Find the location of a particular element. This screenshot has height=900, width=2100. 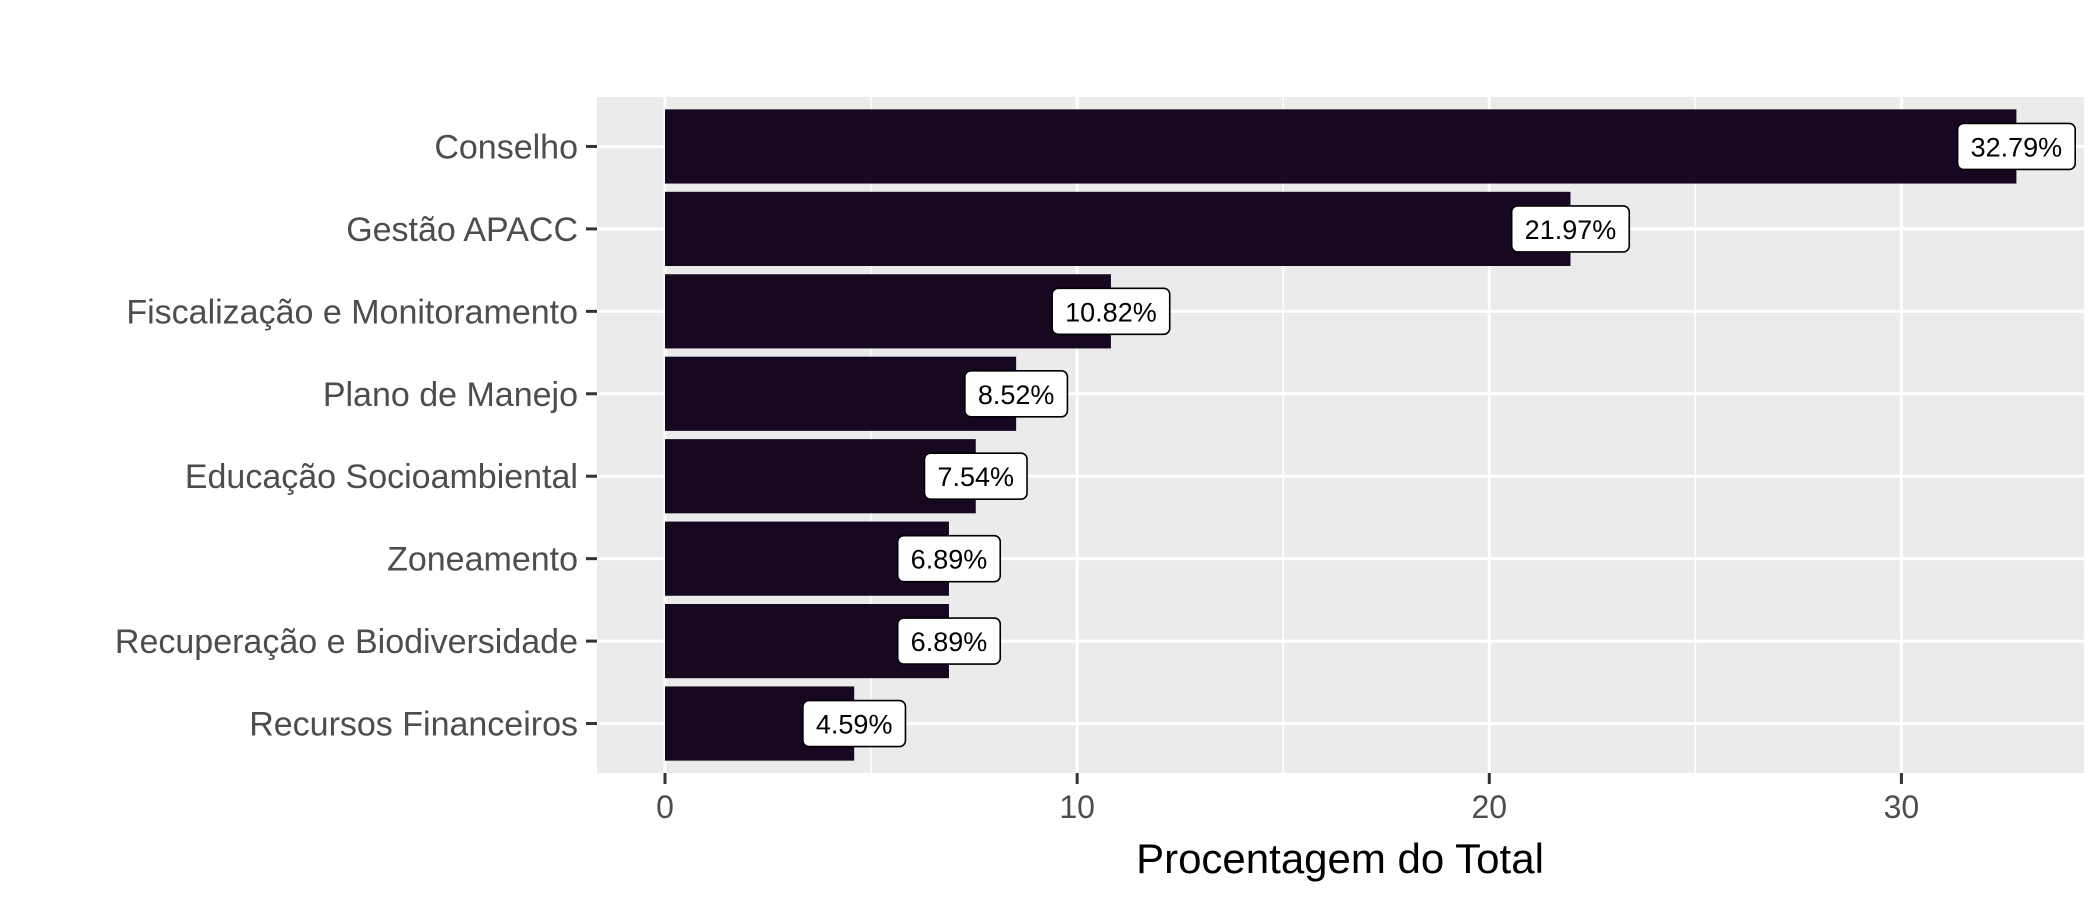

x-tick-label: 30 is located at coordinates (1902, 807).